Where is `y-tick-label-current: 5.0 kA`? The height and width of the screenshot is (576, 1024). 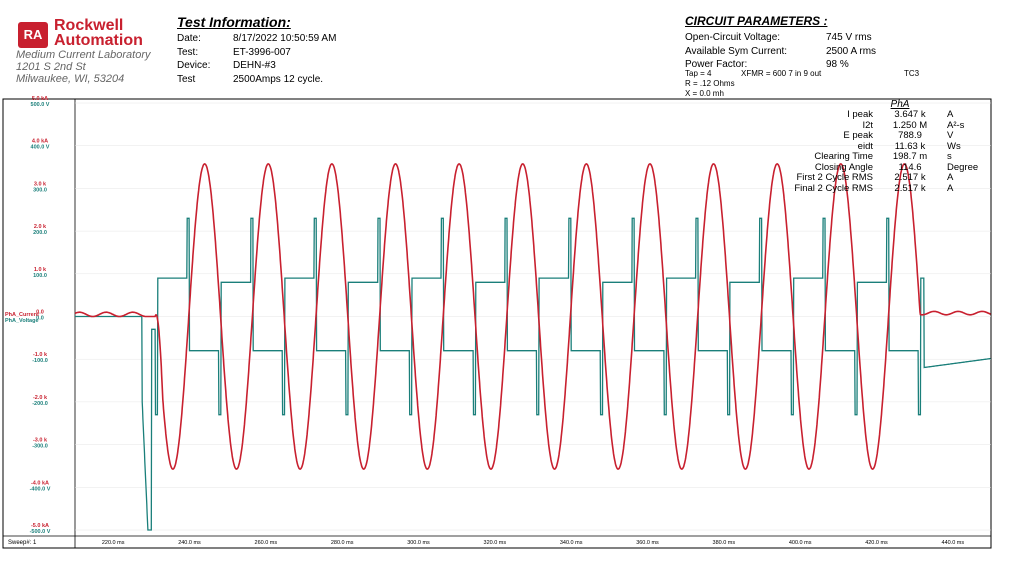 y-tick-label-current: 5.0 kA is located at coordinates (40, 99).